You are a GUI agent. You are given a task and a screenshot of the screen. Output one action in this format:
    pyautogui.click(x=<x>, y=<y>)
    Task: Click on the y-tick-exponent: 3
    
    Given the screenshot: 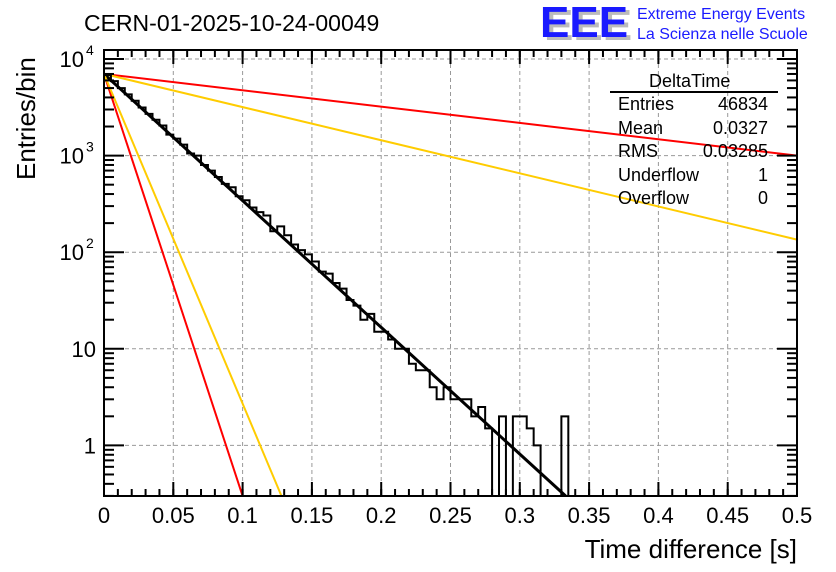 What is the action you would take?
    pyautogui.click(x=90, y=147)
    